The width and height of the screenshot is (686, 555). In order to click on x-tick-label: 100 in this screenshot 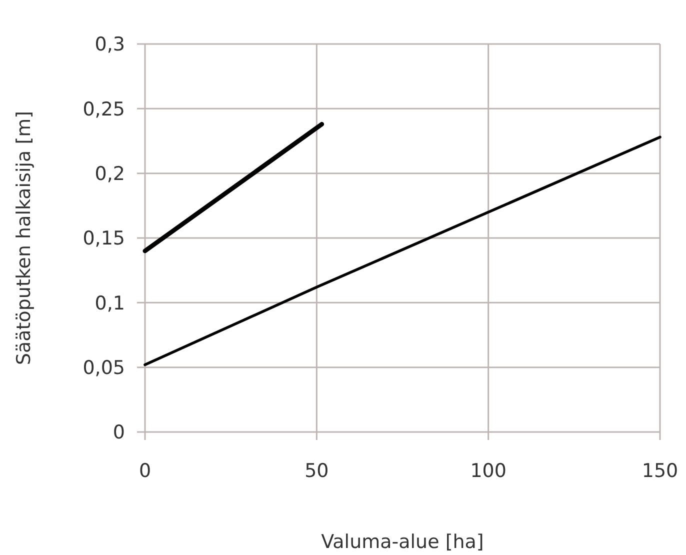, I will do `click(488, 471)`.